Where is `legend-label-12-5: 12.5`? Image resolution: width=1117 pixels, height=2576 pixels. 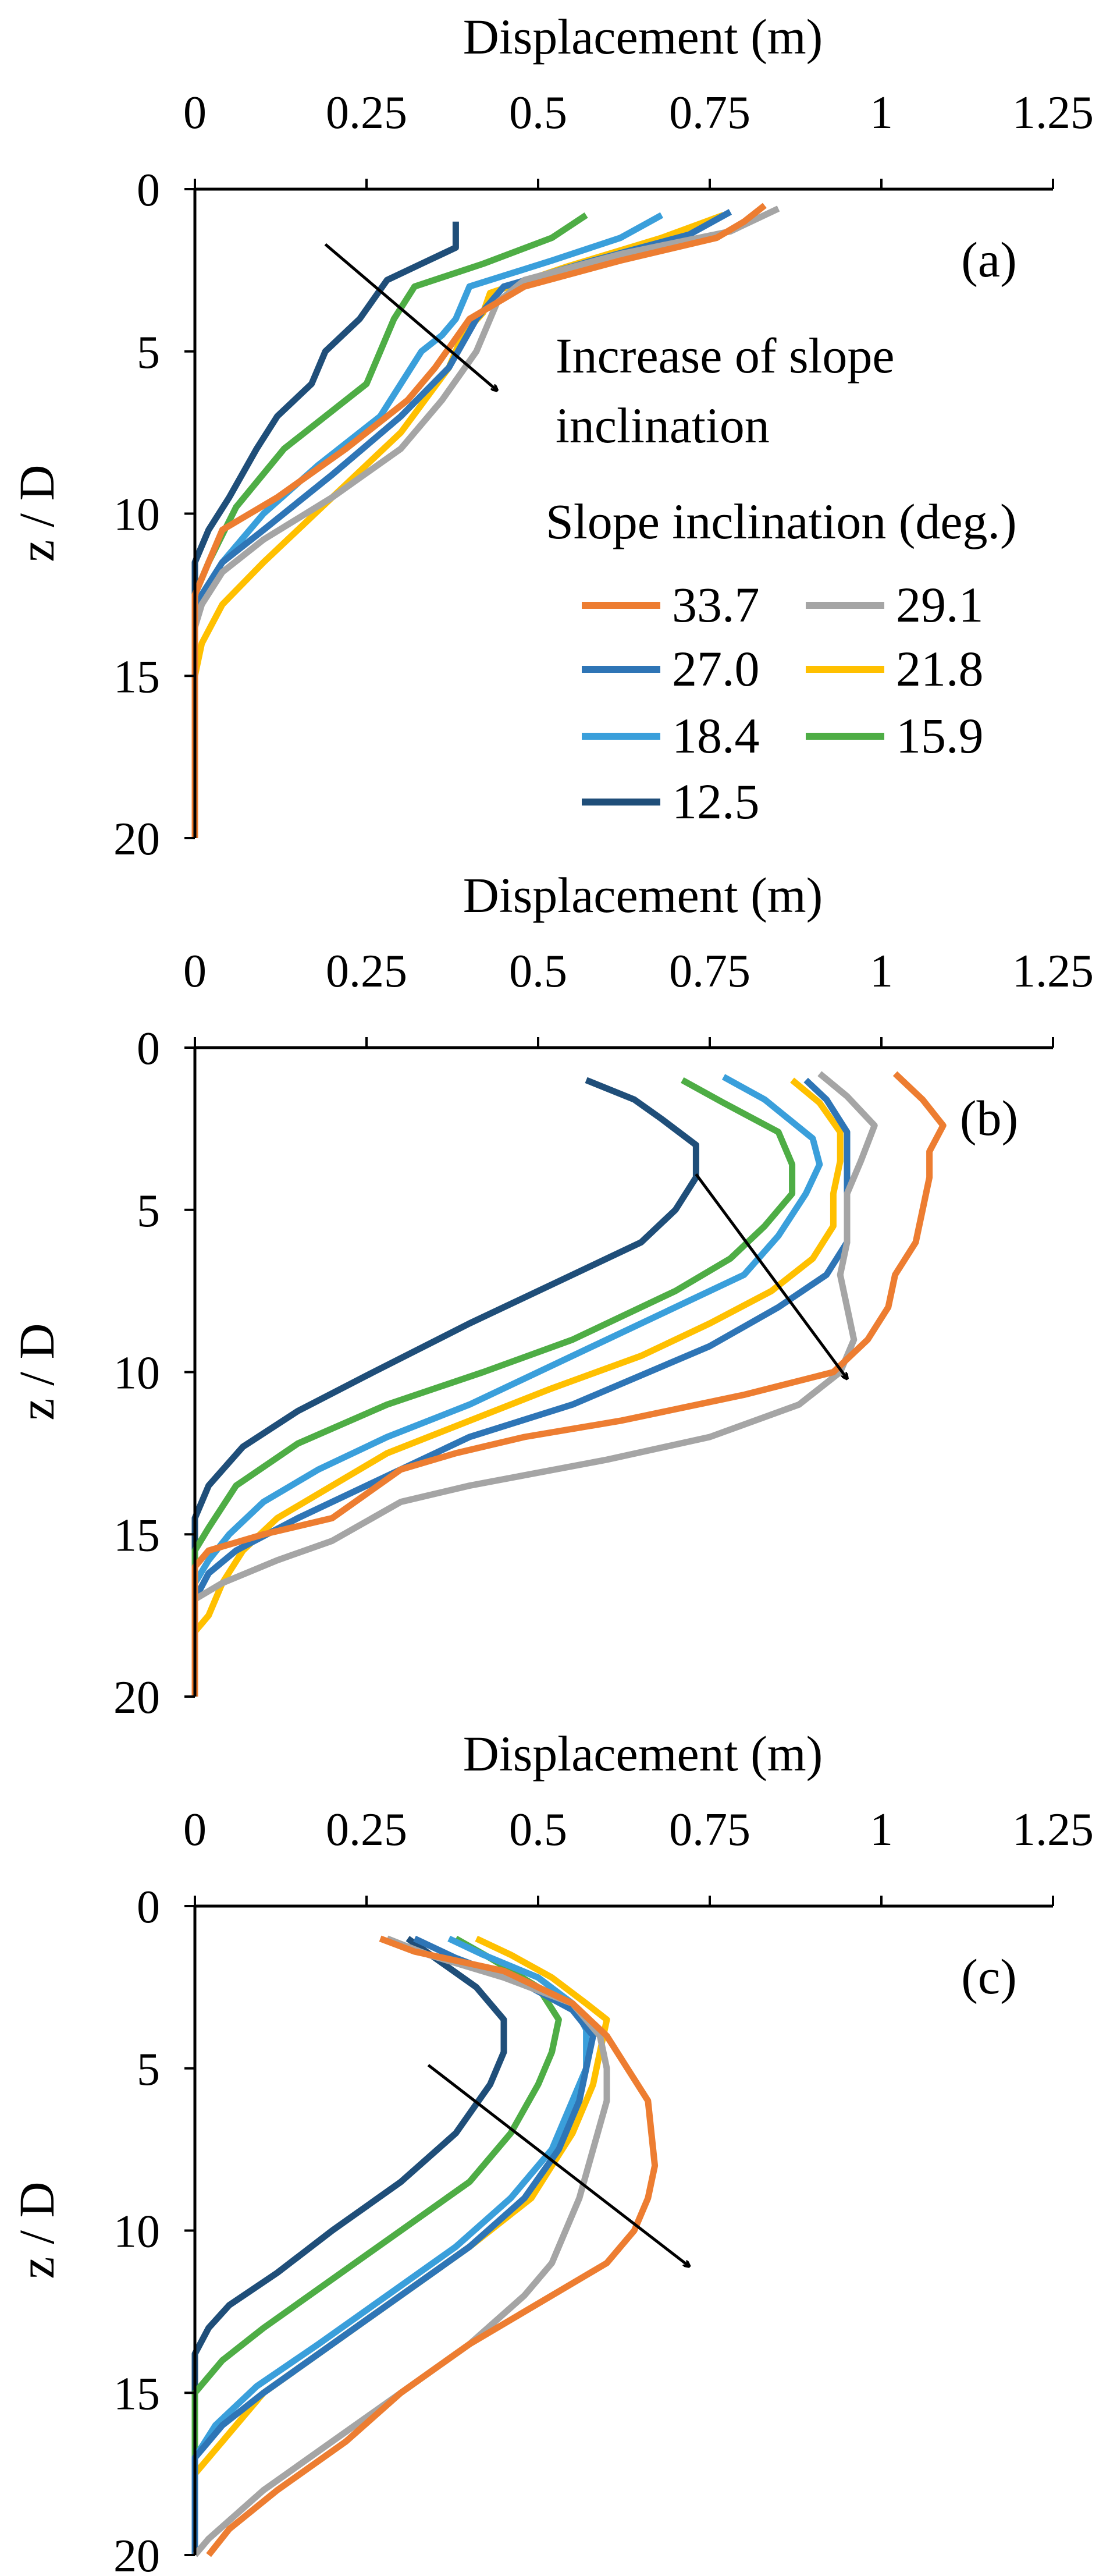
legend-label-12-5: 12.5 is located at coordinates (716, 801).